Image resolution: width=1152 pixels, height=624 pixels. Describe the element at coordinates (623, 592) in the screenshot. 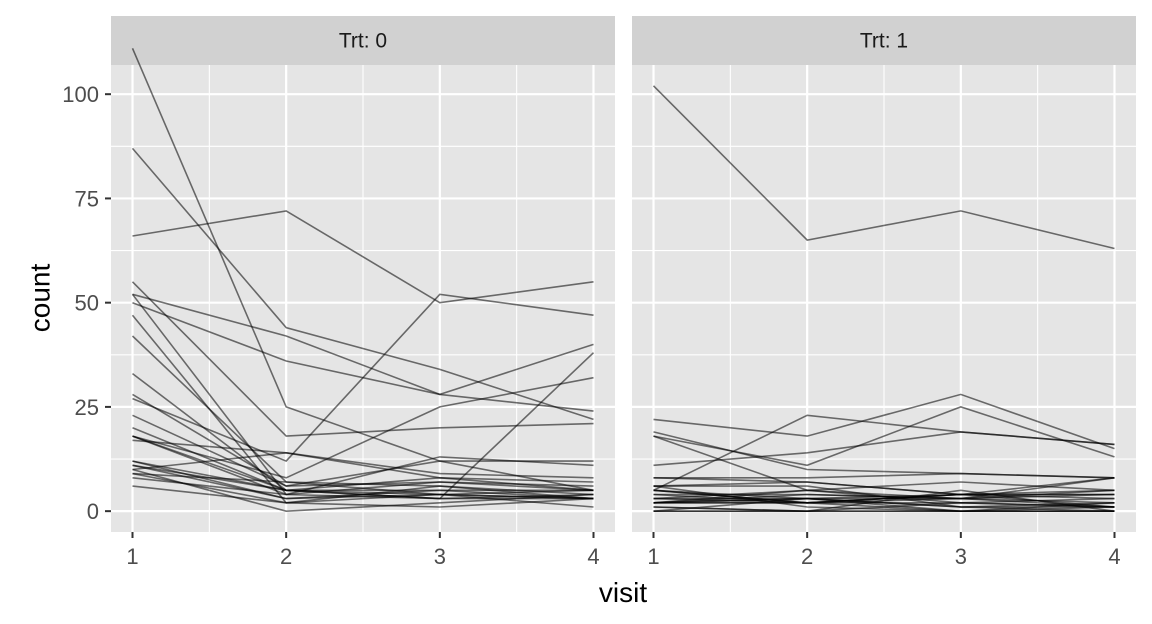

I see `x-axis-title: visit` at that location.